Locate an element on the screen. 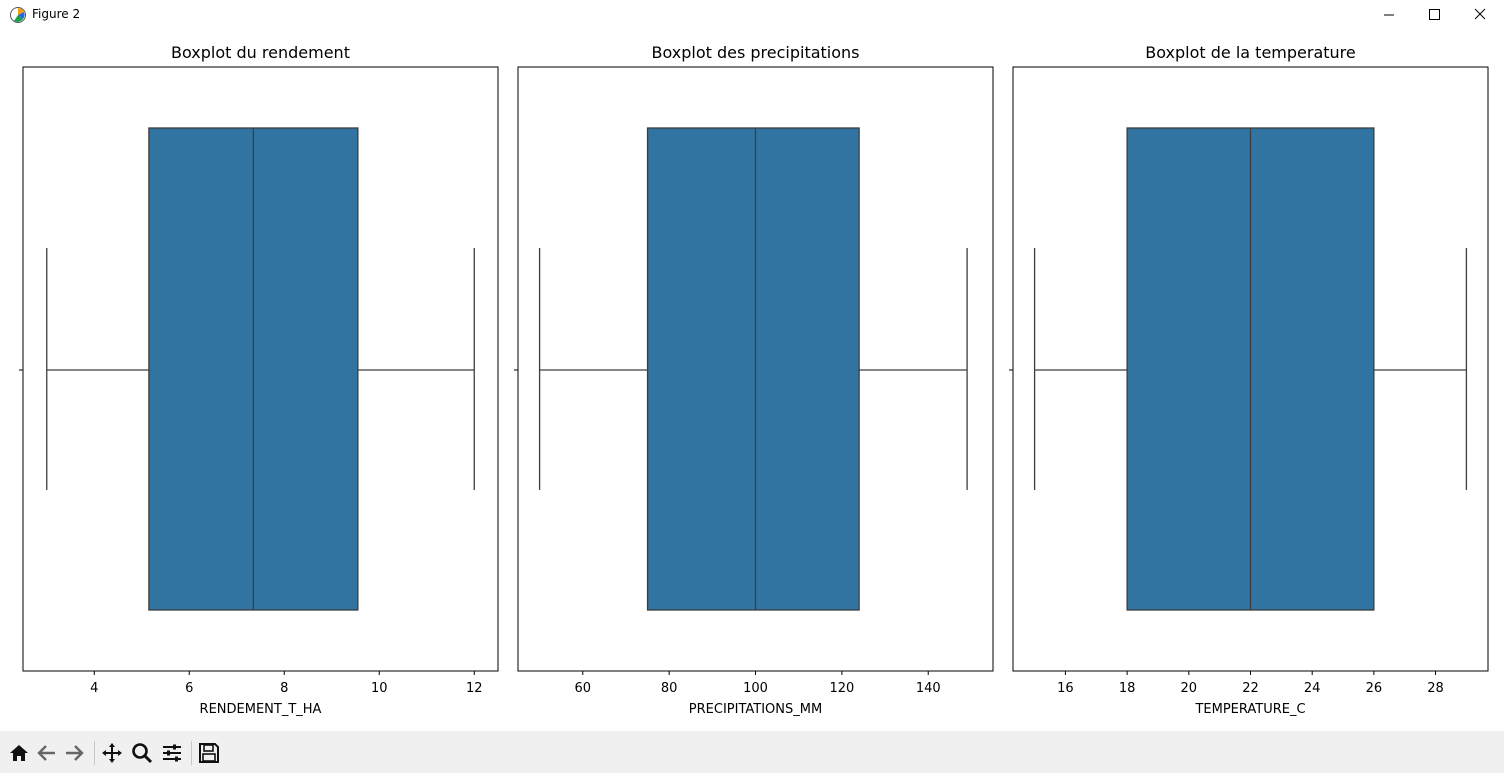 Image resolution: width=1504 pixels, height=773 pixels. x-tick-label: 16 is located at coordinates (1065, 688).